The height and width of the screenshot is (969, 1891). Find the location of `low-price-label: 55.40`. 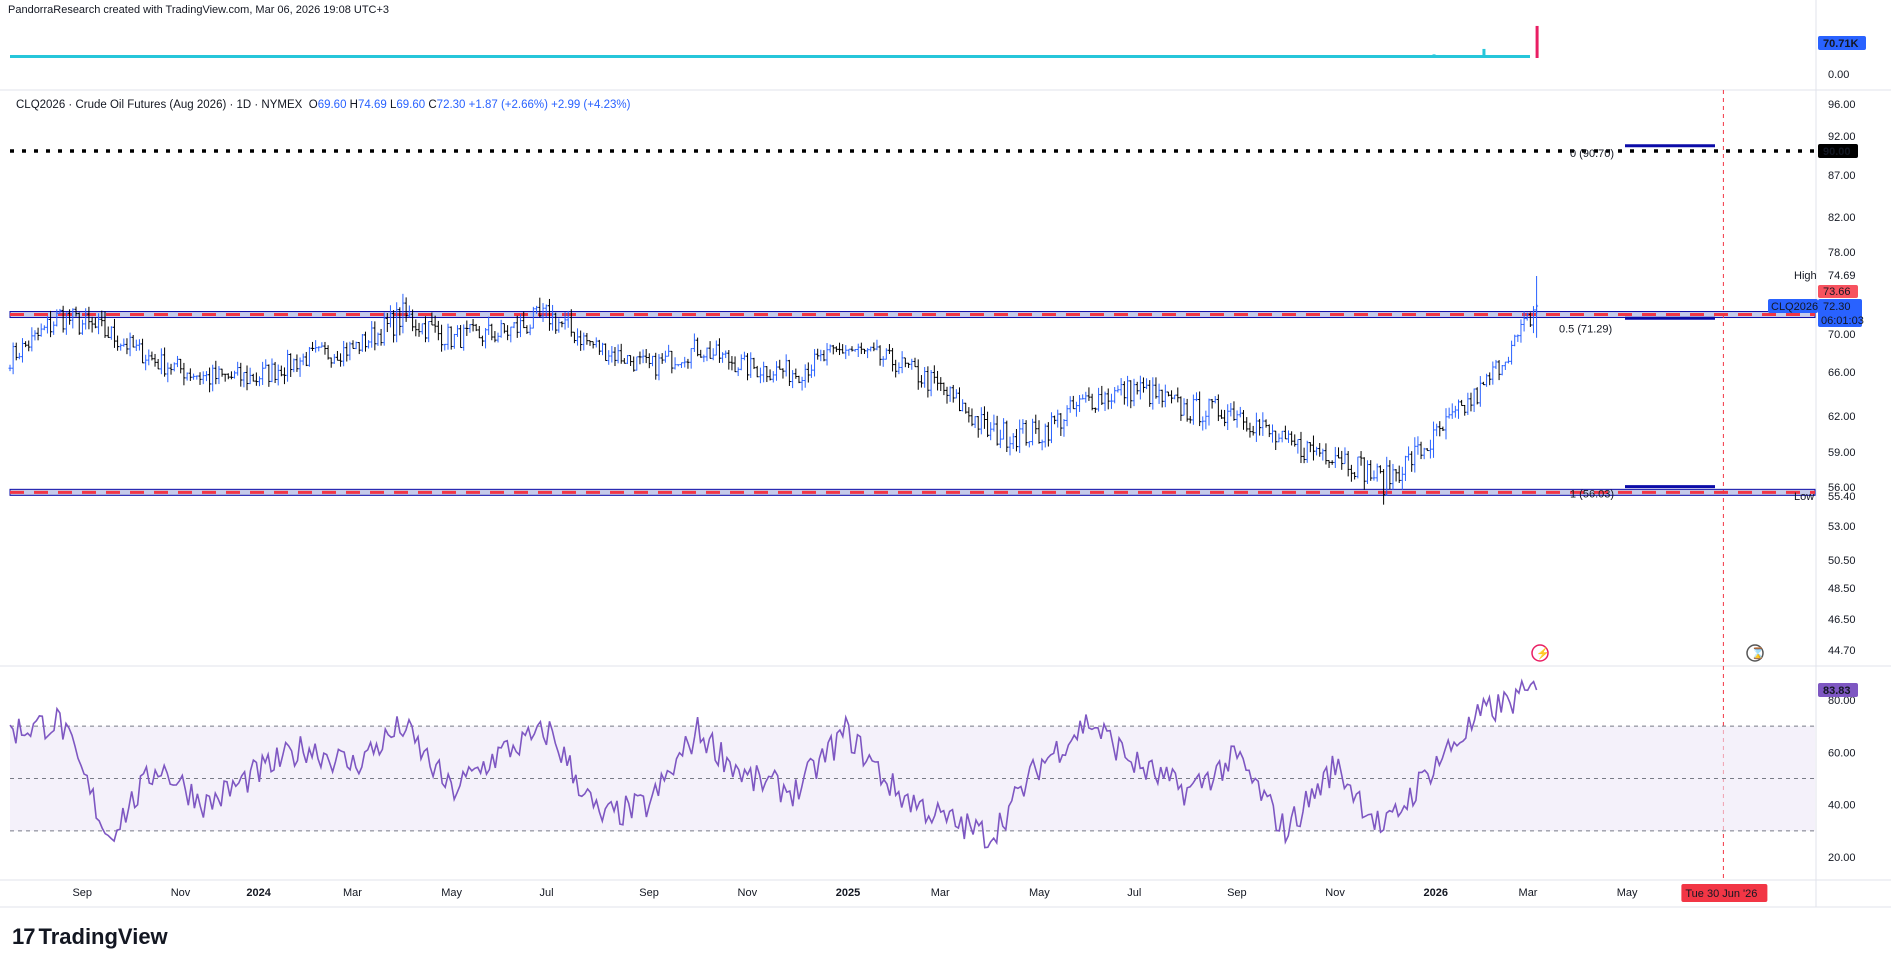

low-price-label: 55.40 is located at coordinates (1842, 497).